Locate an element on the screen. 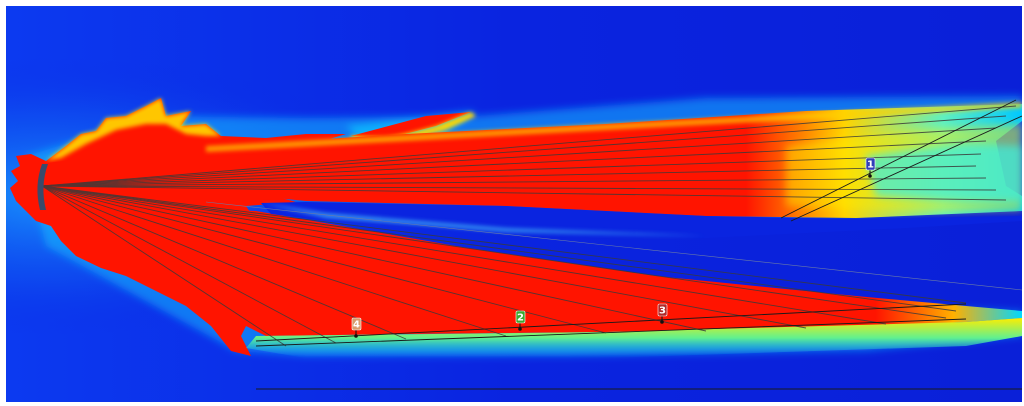 This screenshot has width=1024, height=406. beam-gap-highlight is located at coordinates (483, 219).